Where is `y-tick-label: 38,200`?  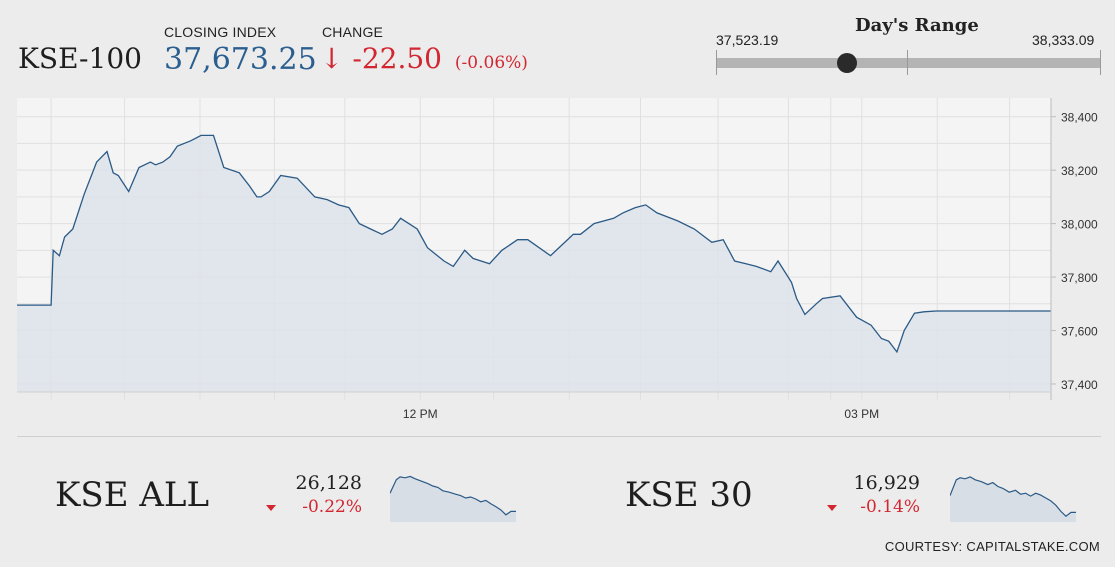
y-tick-label: 38,200 is located at coordinates (1079, 171).